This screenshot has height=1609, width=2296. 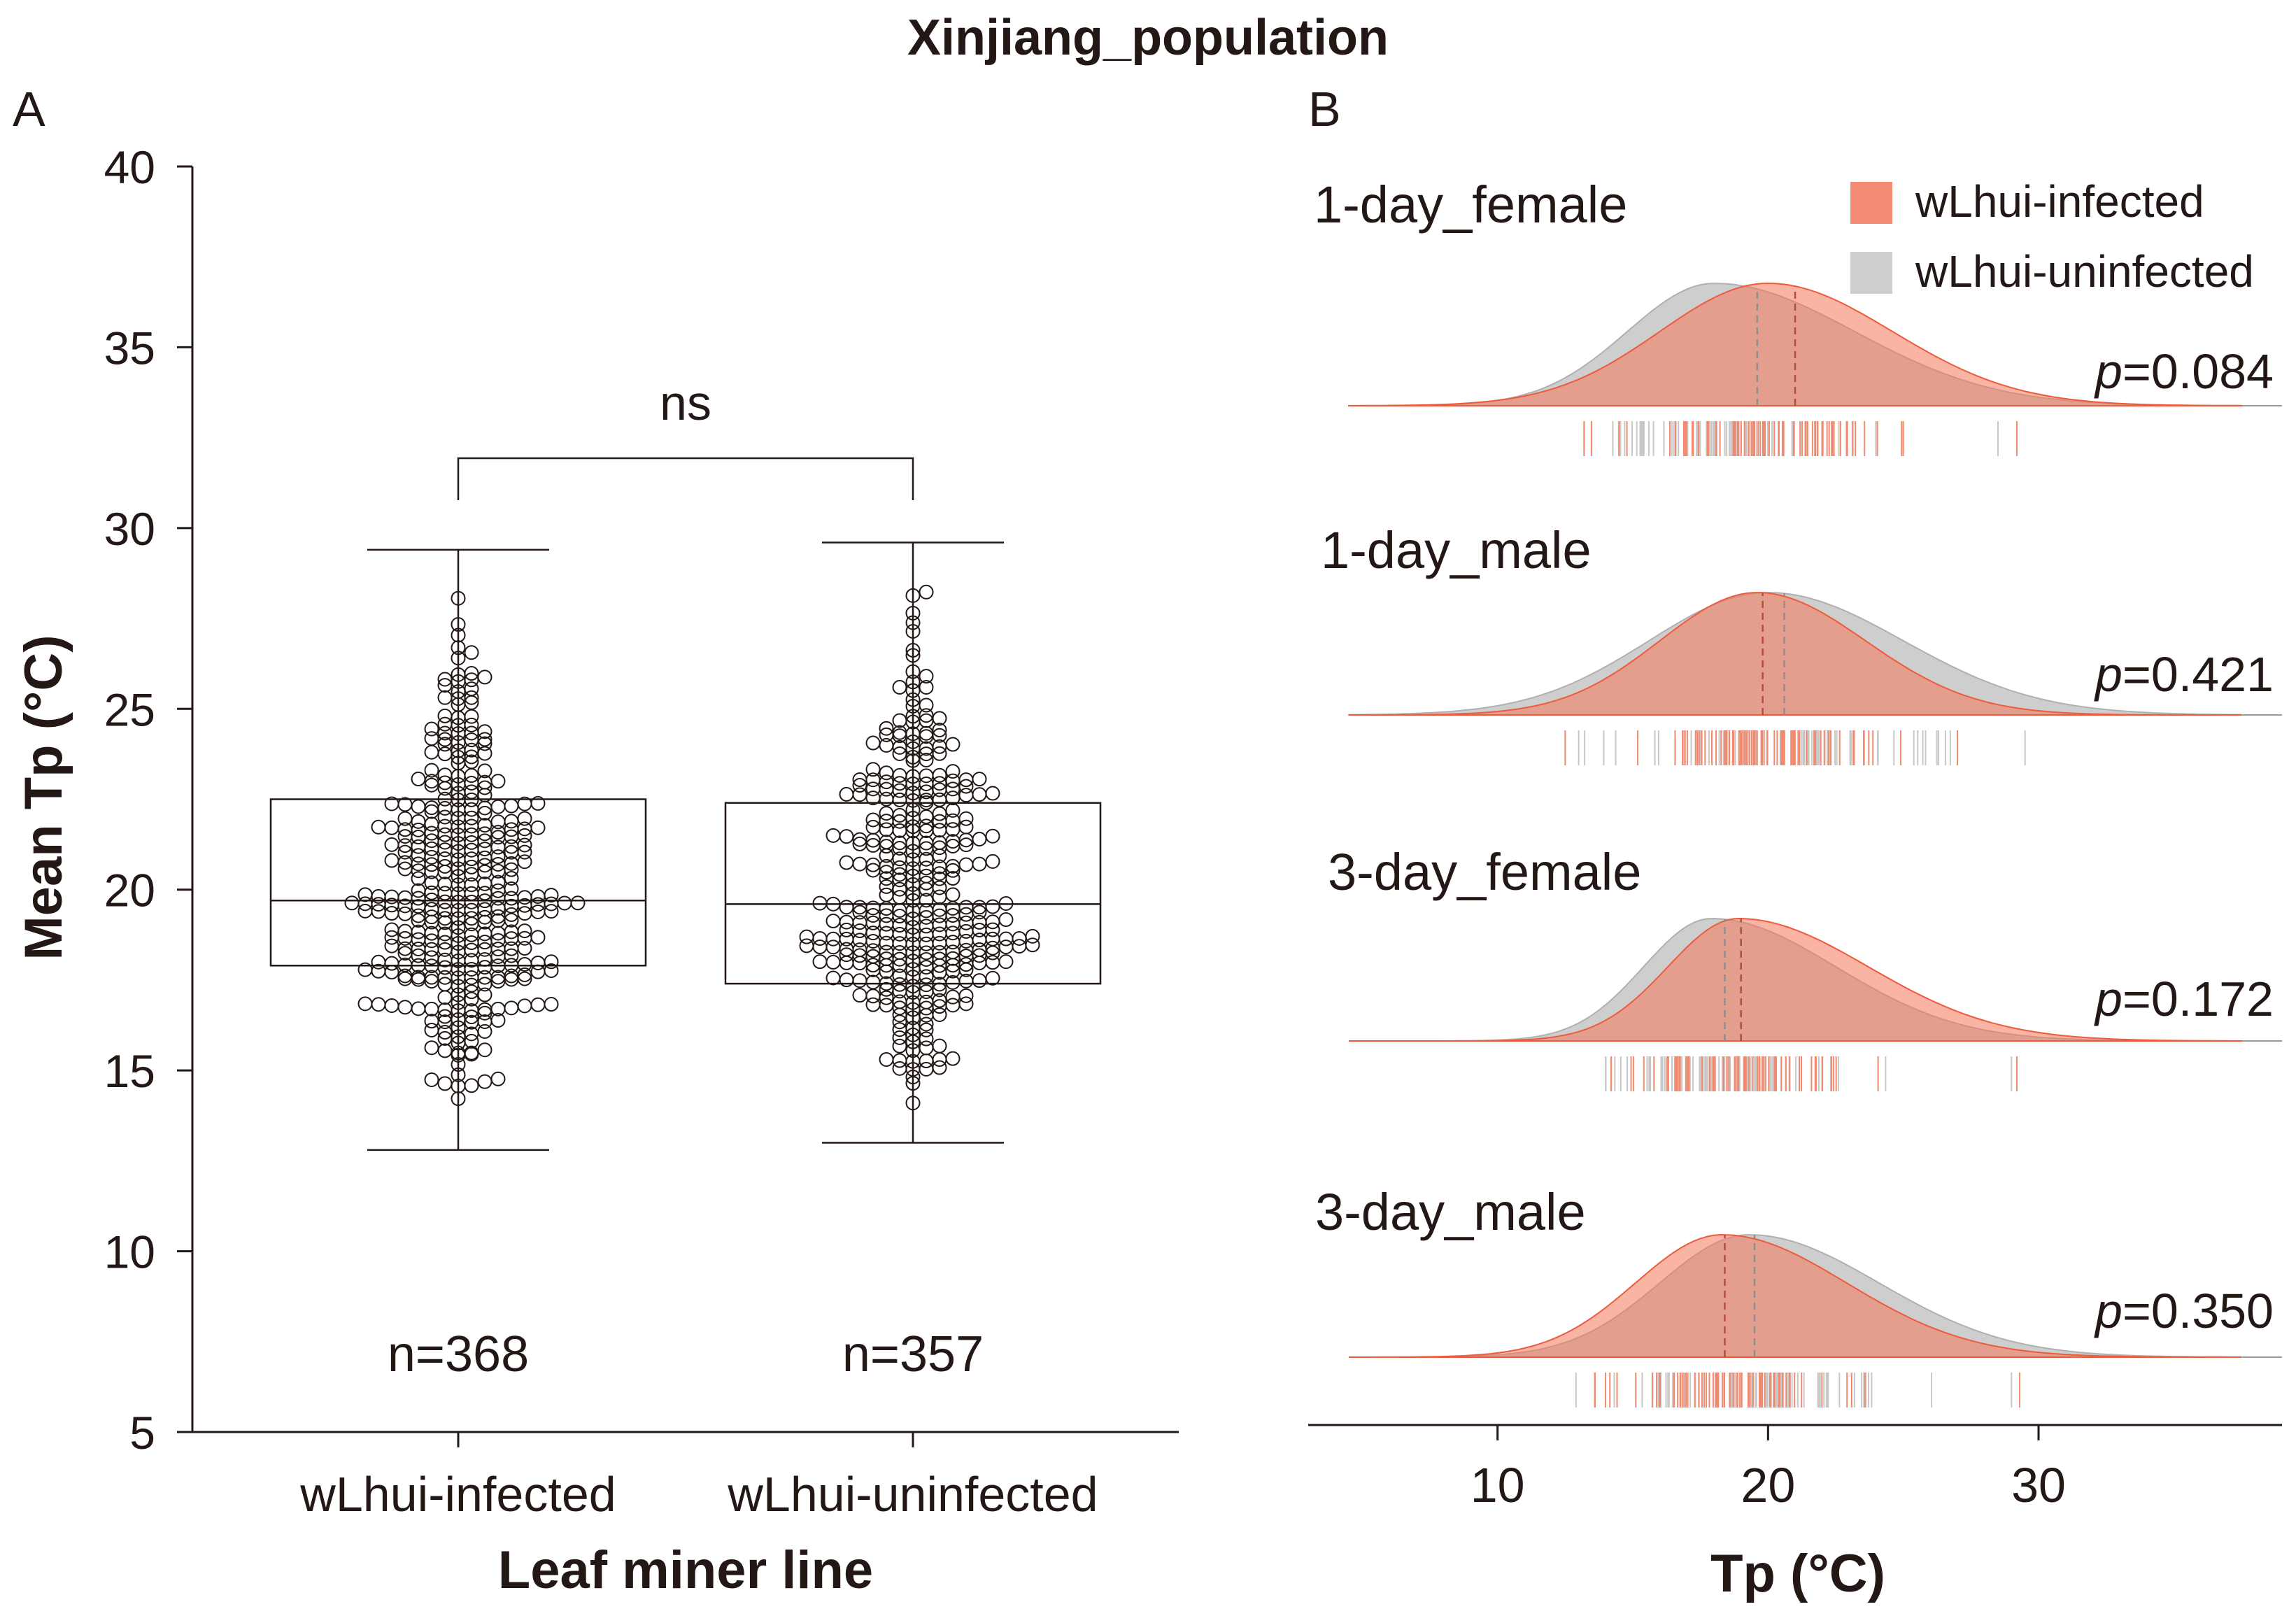 What do you see at coordinates (1797, 1573) in the screenshot?
I see `x-axis-label: Tp (°C)` at bounding box center [1797, 1573].